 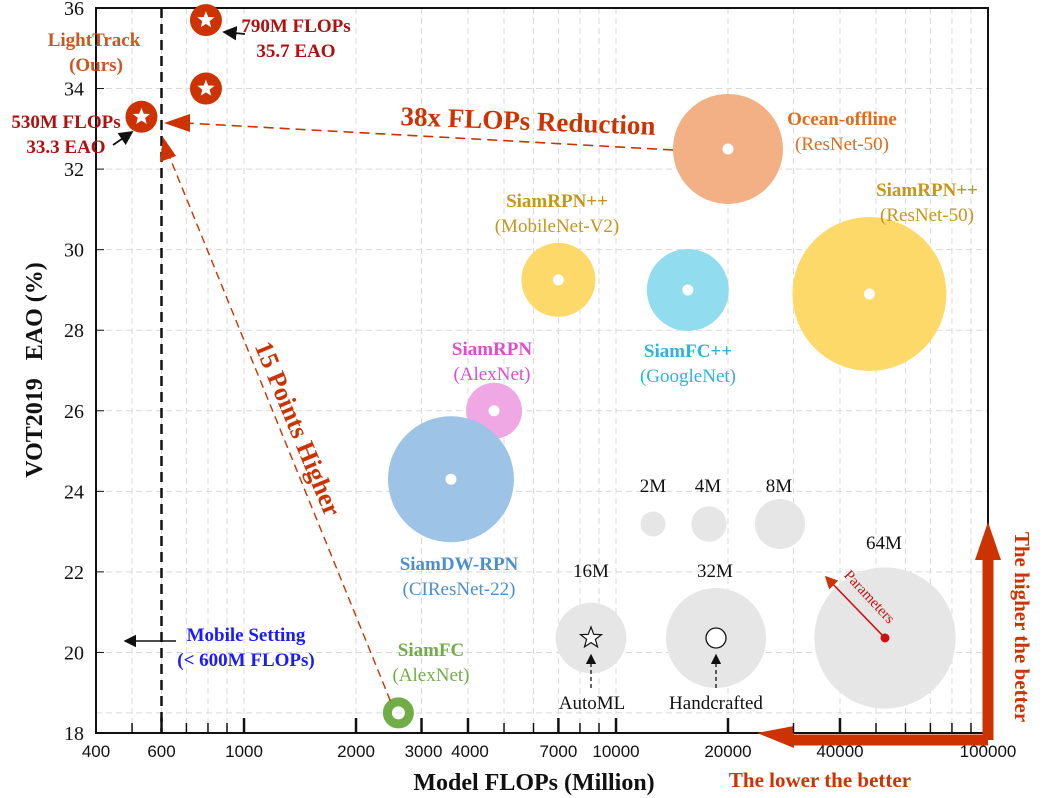 I want to click on lighttrack-label: LightTrack, so click(x=94, y=40).